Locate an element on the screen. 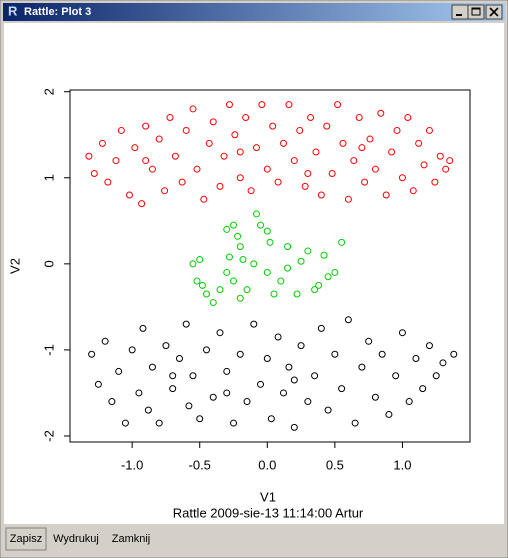  maximize-button is located at coordinates (476, 12).